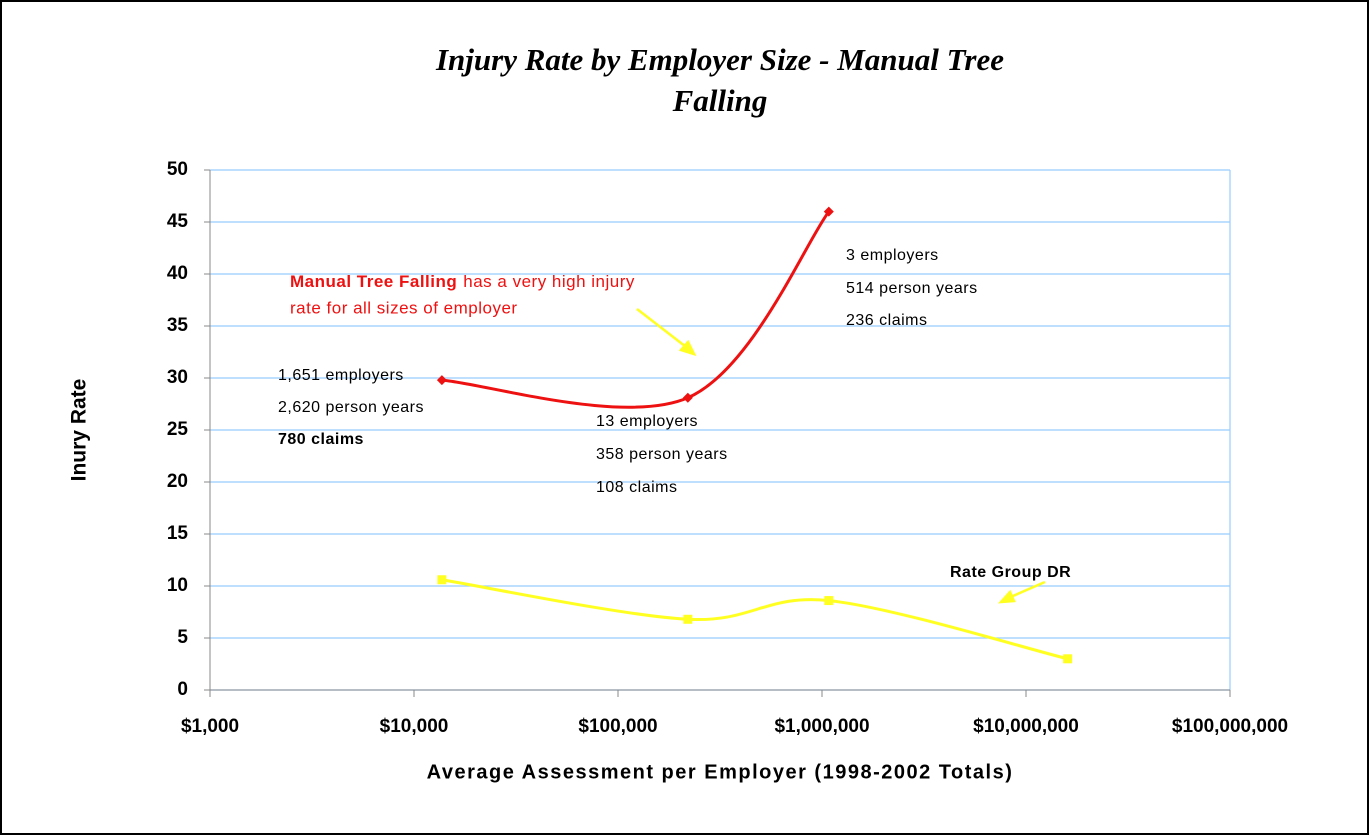 The width and height of the screenshot is (1369, 840). I want to click on x-tick-label: $100,000,000, so click(1230, 726).